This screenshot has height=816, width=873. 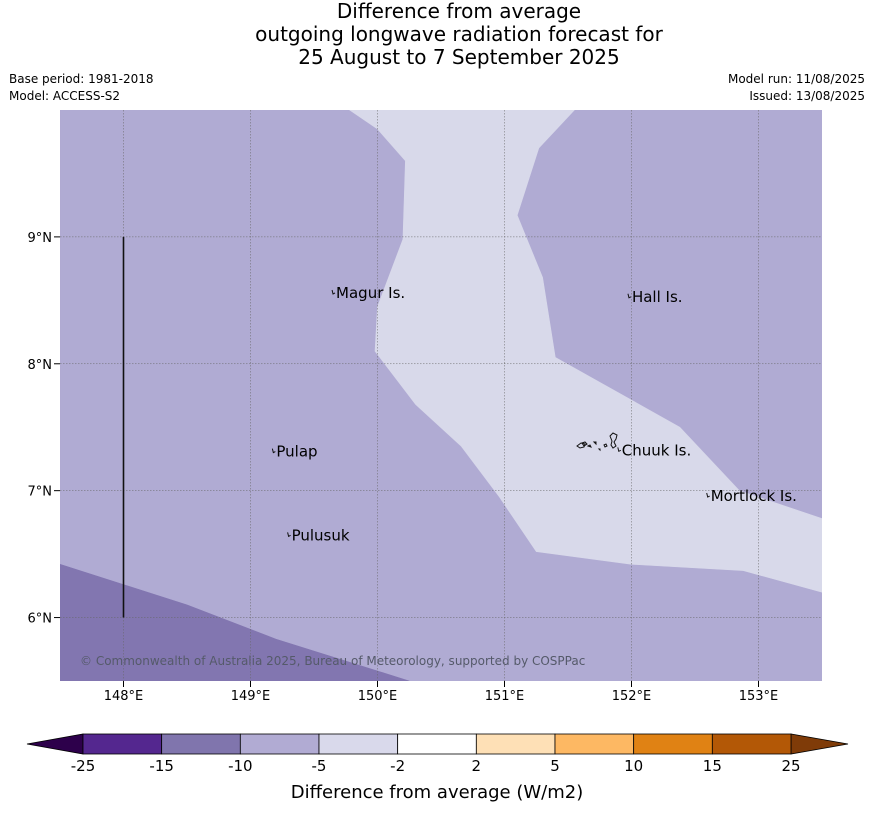 What do you see at coordinates (807, 96) in the screenshot?
I see `issued-date: Issued: 13/08/2025` at bounding box center [807, 96].